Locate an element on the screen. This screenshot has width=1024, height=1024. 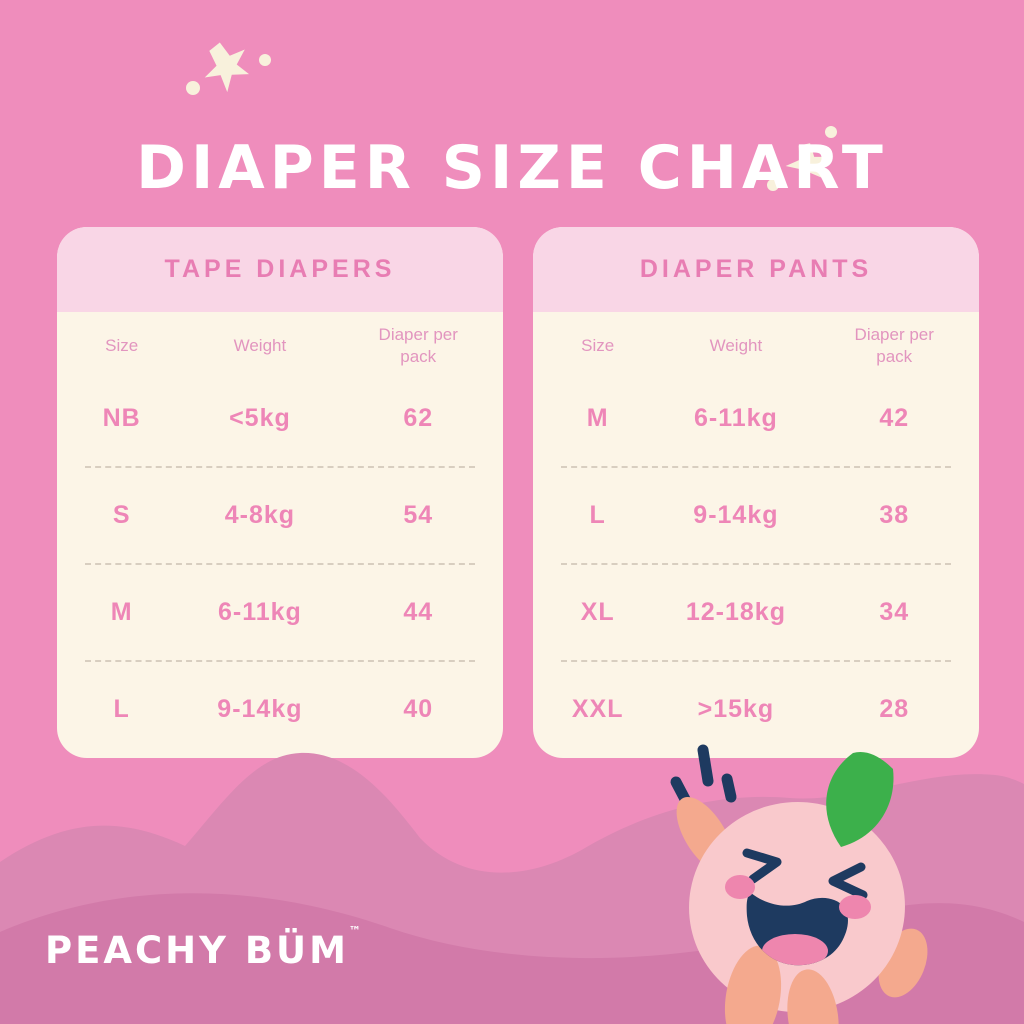
table-row: M 6-11kg 44 is located at coordinates (280, 612).